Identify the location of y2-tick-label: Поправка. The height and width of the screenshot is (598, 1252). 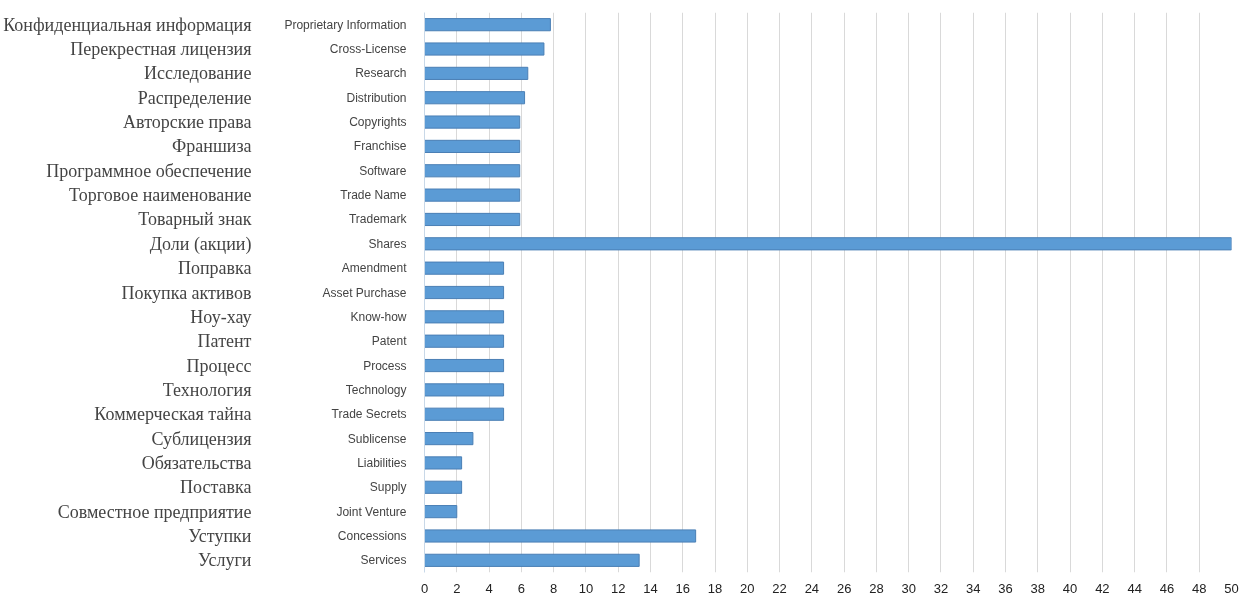
(214, 268).